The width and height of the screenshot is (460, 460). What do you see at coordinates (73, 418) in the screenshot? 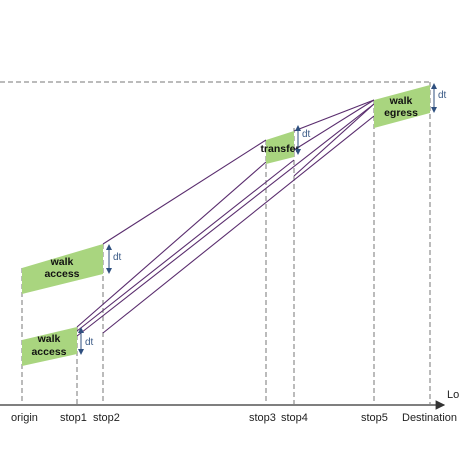
I see `stop-label-stop1: stop1` at bounding box center [73, 418].